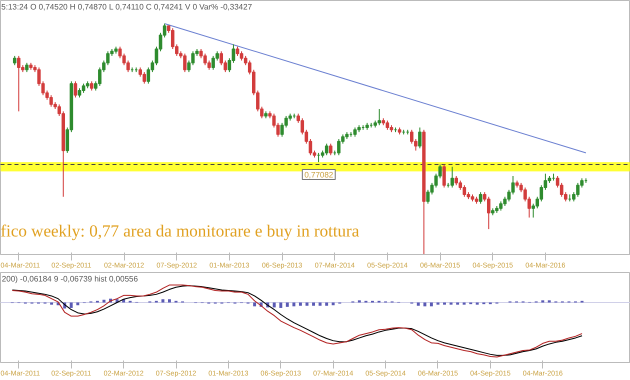 This screenshot has height=380, width=630. What do you see at coordinates (70, 279) in the screenshot?
I see `text: 200) -0,06184 9 -0,06739 hist 0,00556` at bounding box center [70, 279].